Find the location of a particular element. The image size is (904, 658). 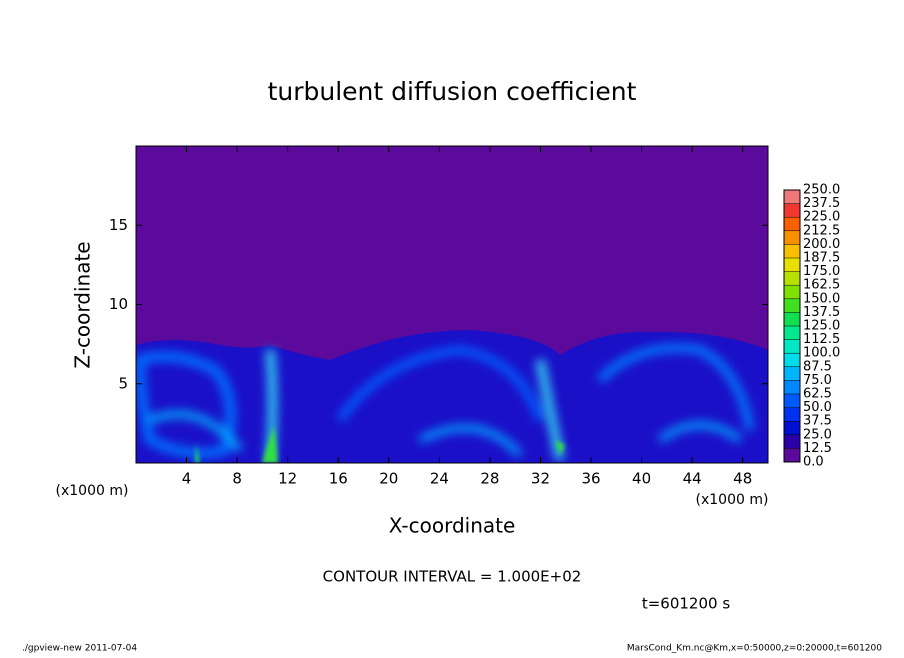

x-tick-label: 36 is located at coordinates (590, 479).